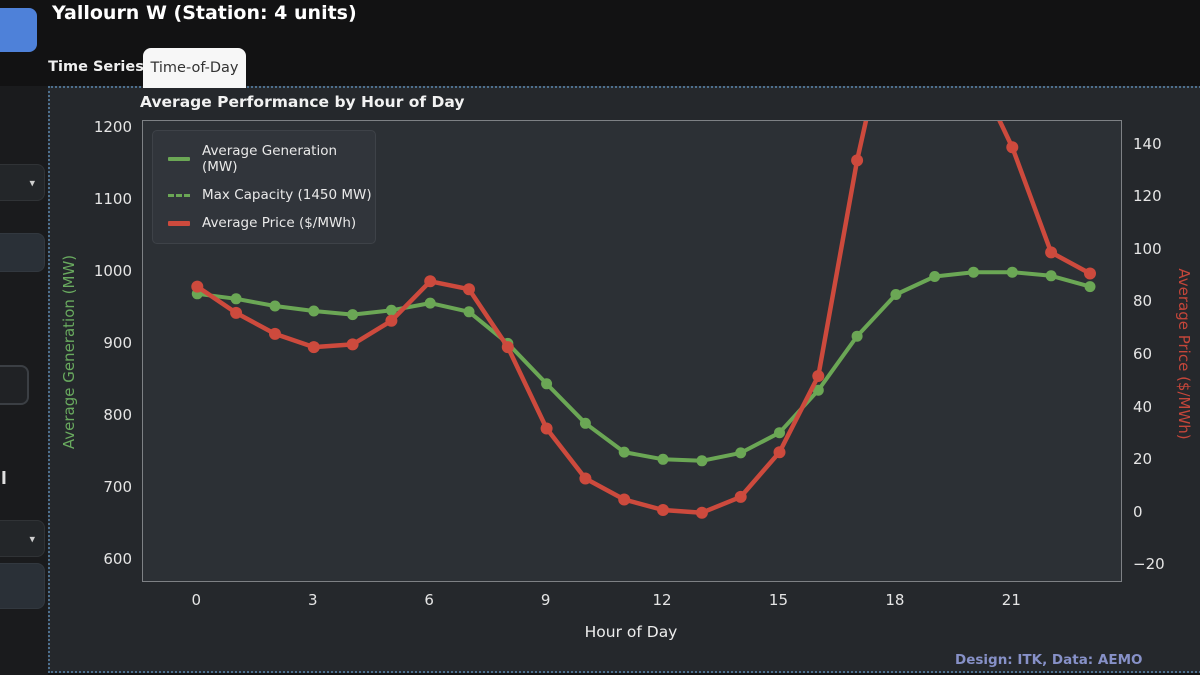  I want to click on tab-time-series: Time Series, so click(96, 67).